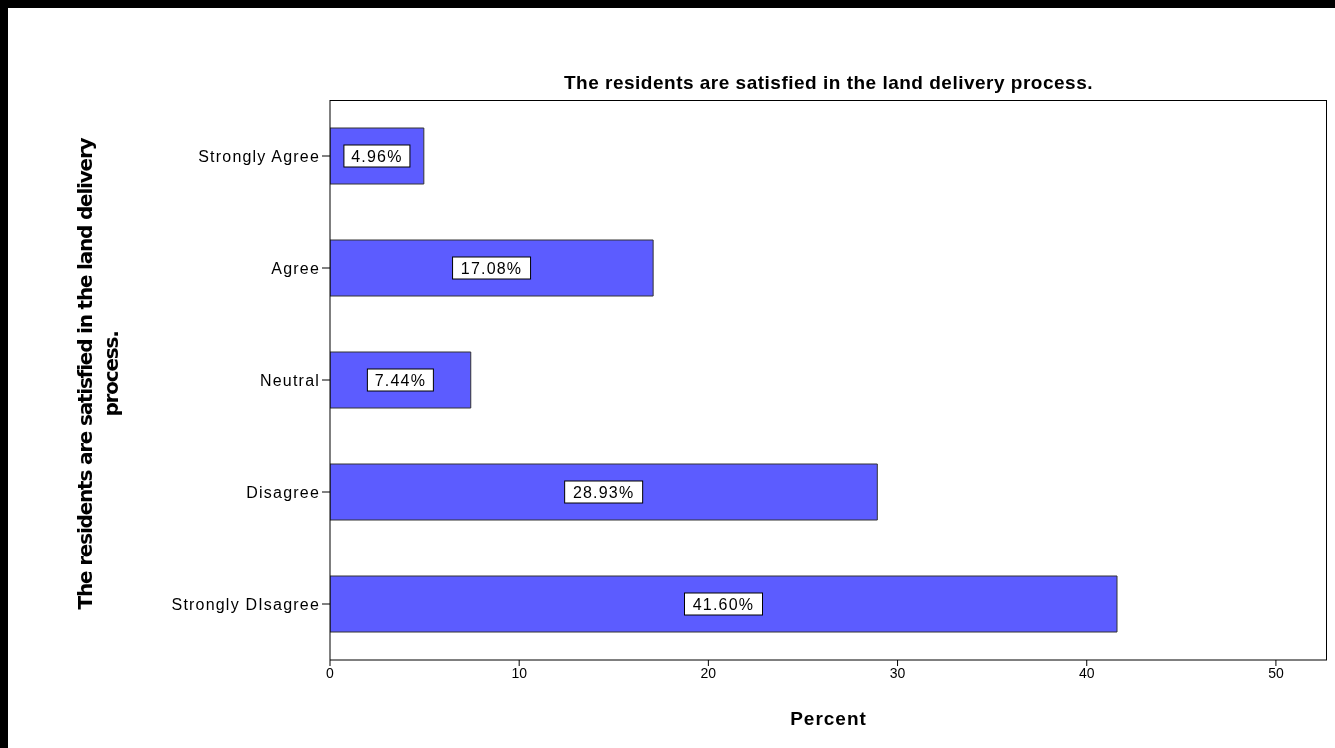 The image size is (1335, 748). I want to click on chart-title: The residents are satisfied in the land delivery process., so click(828, 83).